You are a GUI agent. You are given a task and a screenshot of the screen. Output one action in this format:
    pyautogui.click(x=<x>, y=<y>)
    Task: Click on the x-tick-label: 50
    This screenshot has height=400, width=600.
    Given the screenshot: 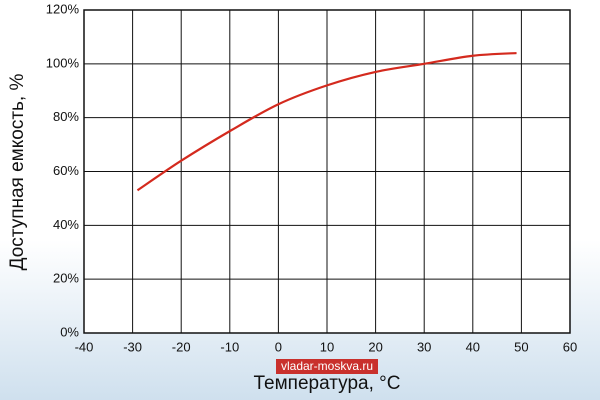 What is the action you would take?
    pyautogui.click(x=521, y=346)
    